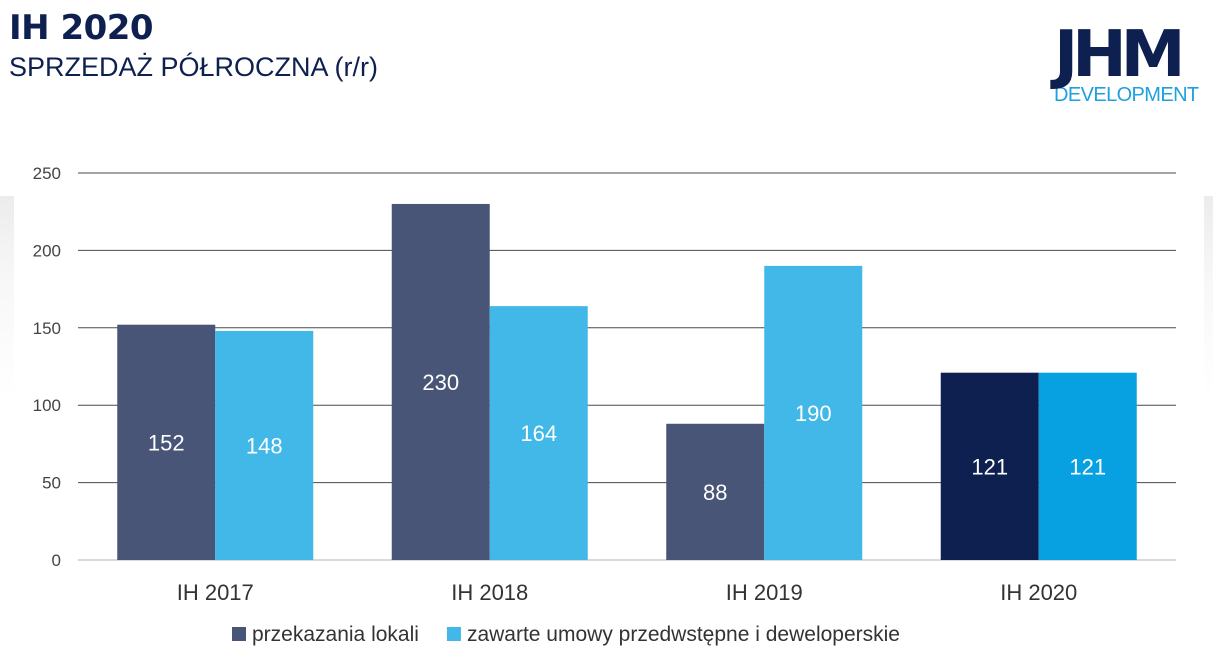 The width and height of the screenshot is (1213, 659). I want to click on data-label: 148, so click(264, 445).